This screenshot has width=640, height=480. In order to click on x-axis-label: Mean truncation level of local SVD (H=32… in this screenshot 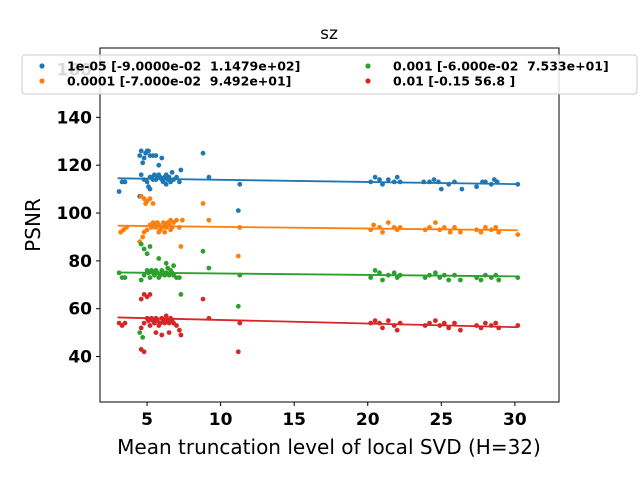, I will do `click(329, 447)`.